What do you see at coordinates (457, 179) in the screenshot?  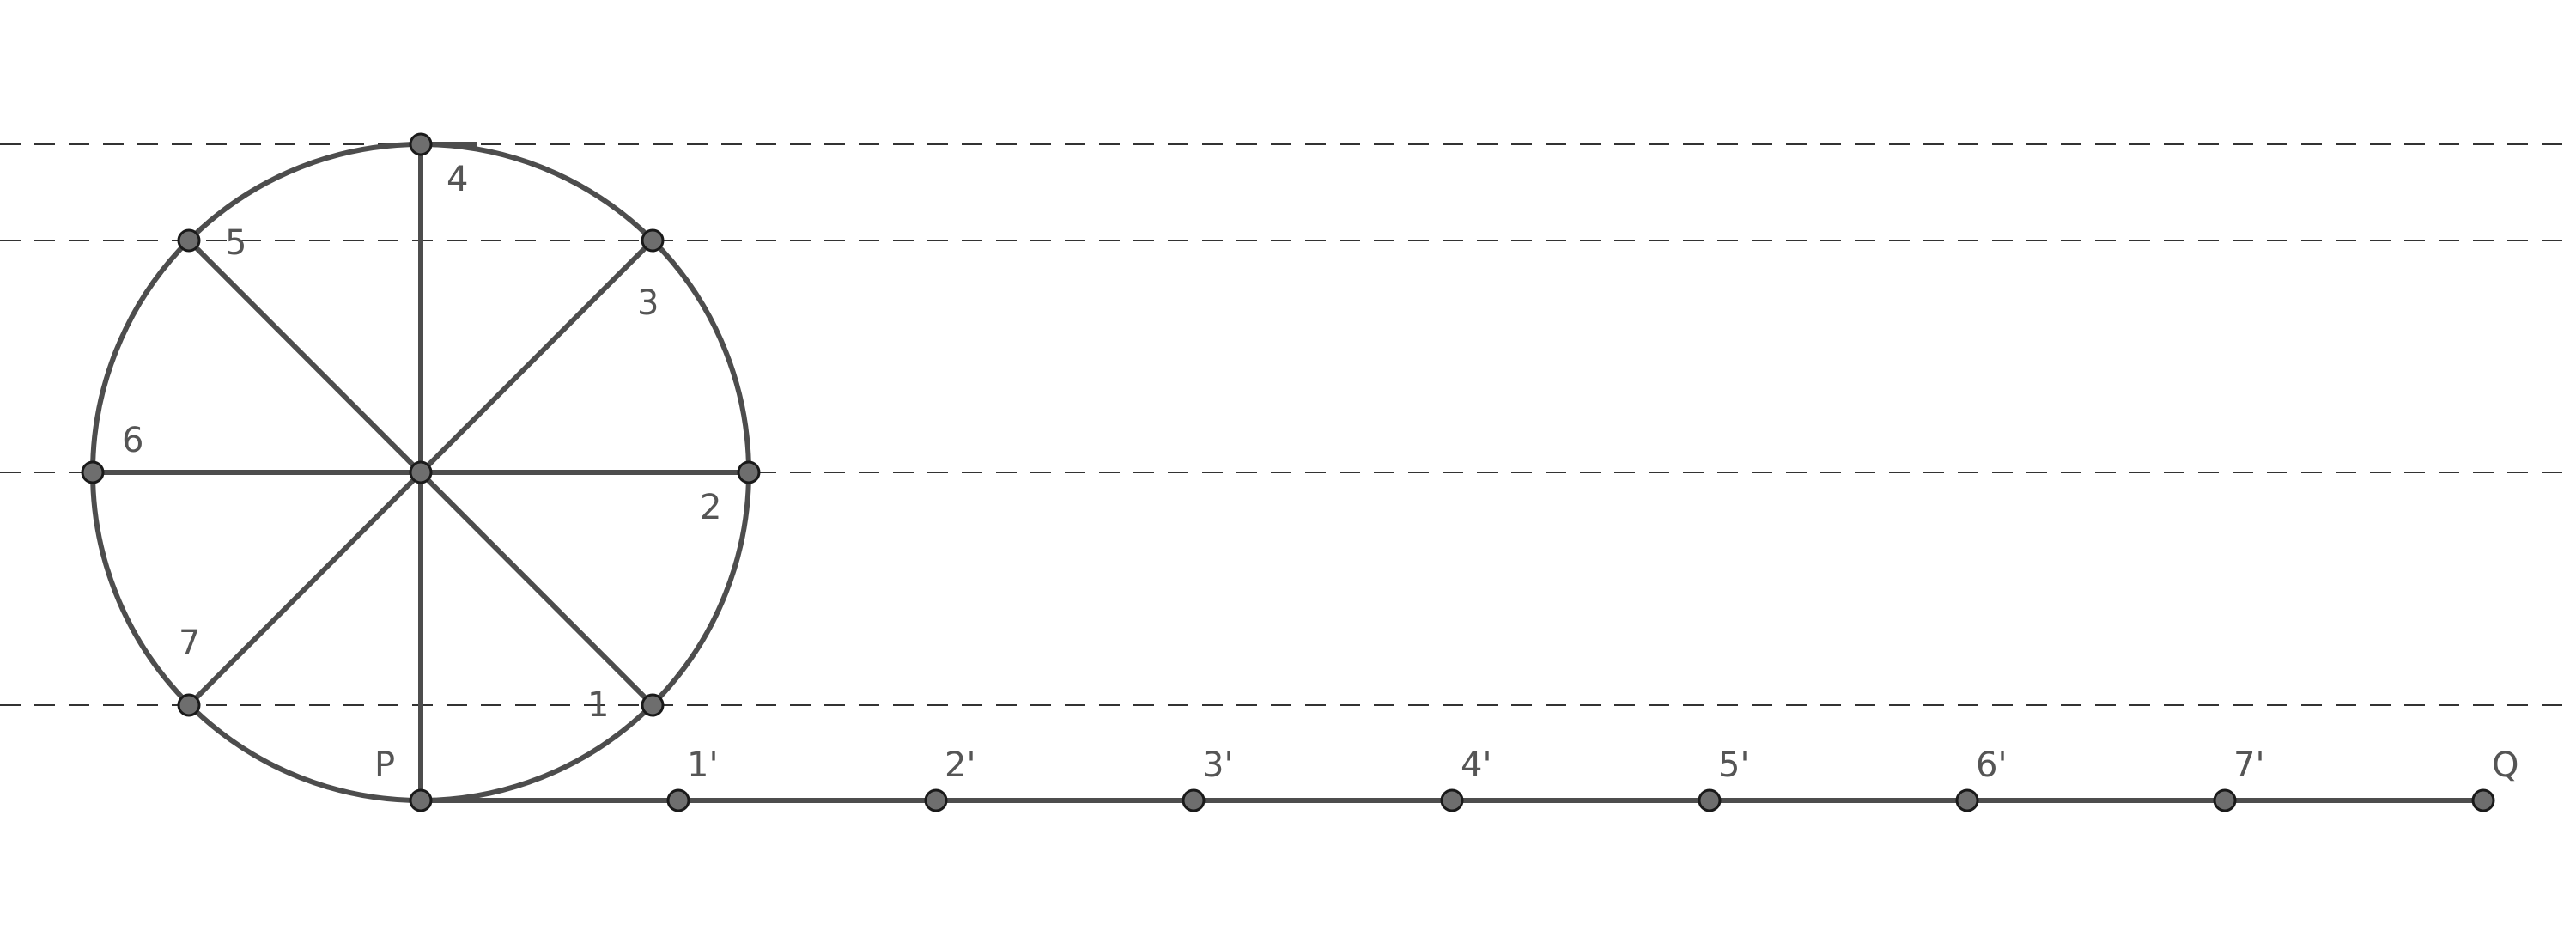 I see `circle-label-4: 4` at bounding box center [457, 179].